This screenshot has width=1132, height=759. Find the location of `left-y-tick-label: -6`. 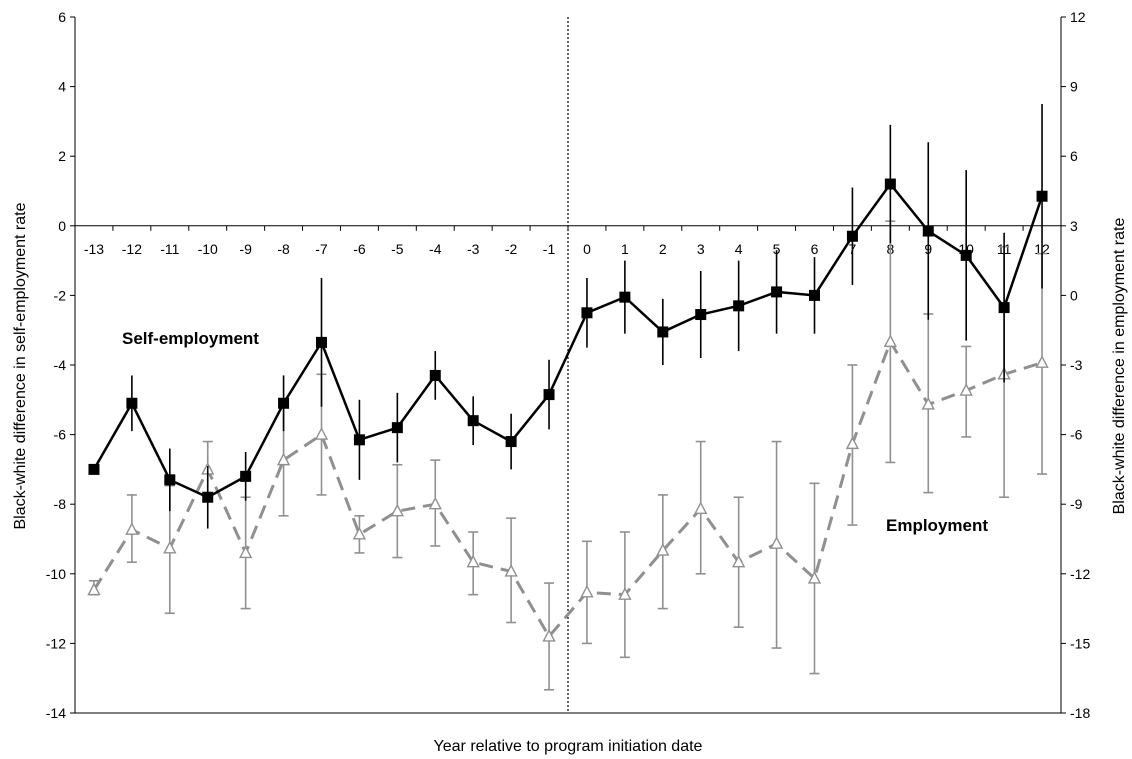

left-y-tick-label: -6 is located at coordinates (60, 435).